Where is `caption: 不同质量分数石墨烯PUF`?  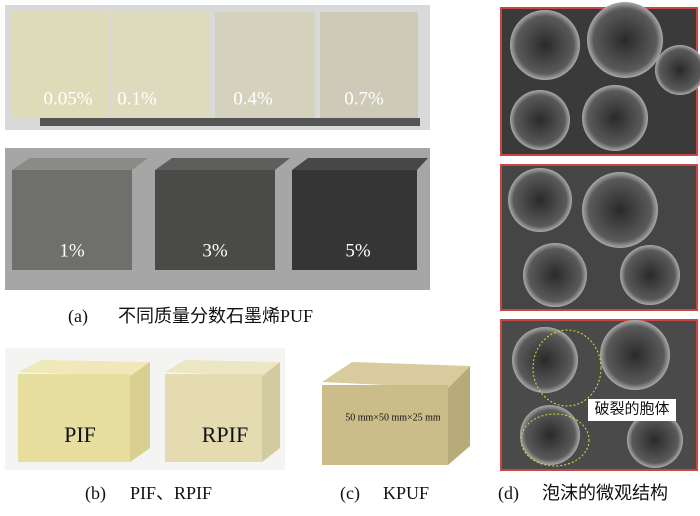
caption: 不同质量分数石墨烯PUF is located at coordinates (215, 316).